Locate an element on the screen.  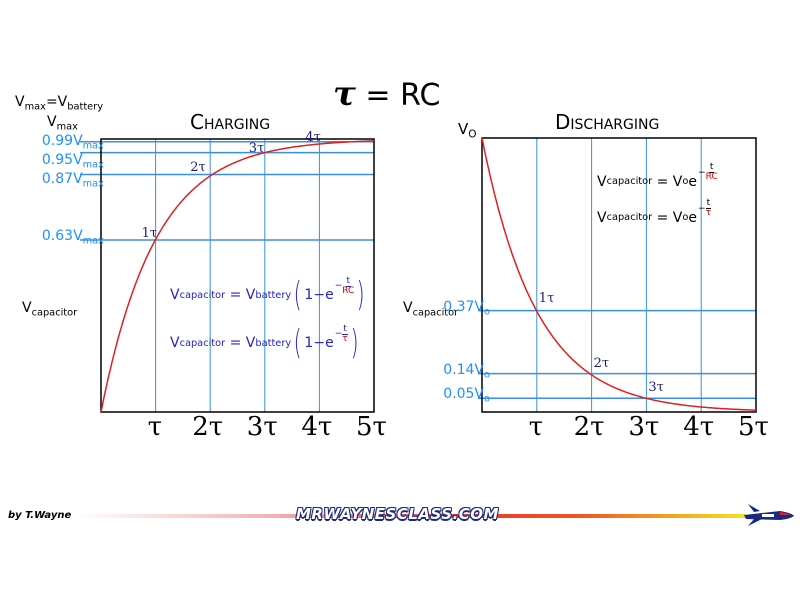
discharging-y-axis-label: Vcapacitor is located at coordinates (431, 309).